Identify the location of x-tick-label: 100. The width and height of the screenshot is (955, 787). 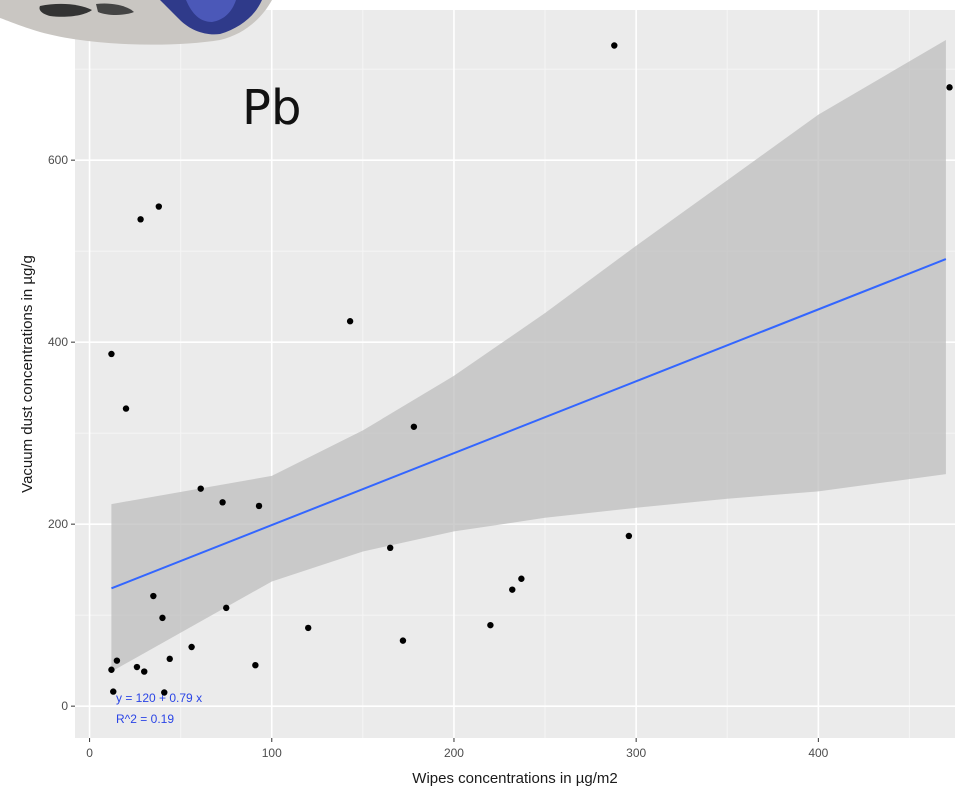
(272, 753).